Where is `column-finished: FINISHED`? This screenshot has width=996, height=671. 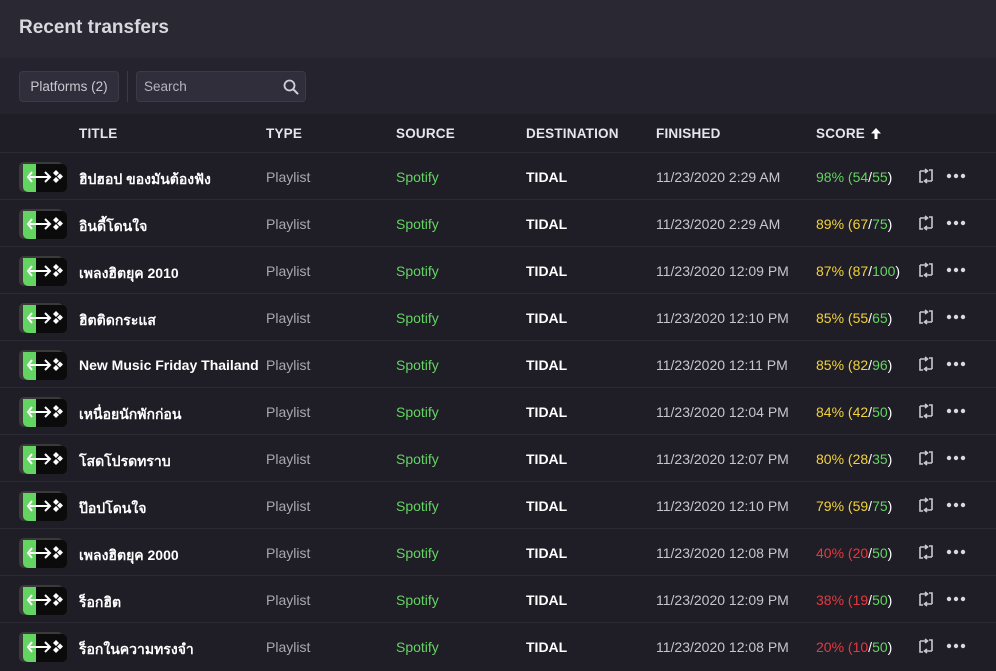 column-finished: FINISHED is located at coordinates (688, 133).